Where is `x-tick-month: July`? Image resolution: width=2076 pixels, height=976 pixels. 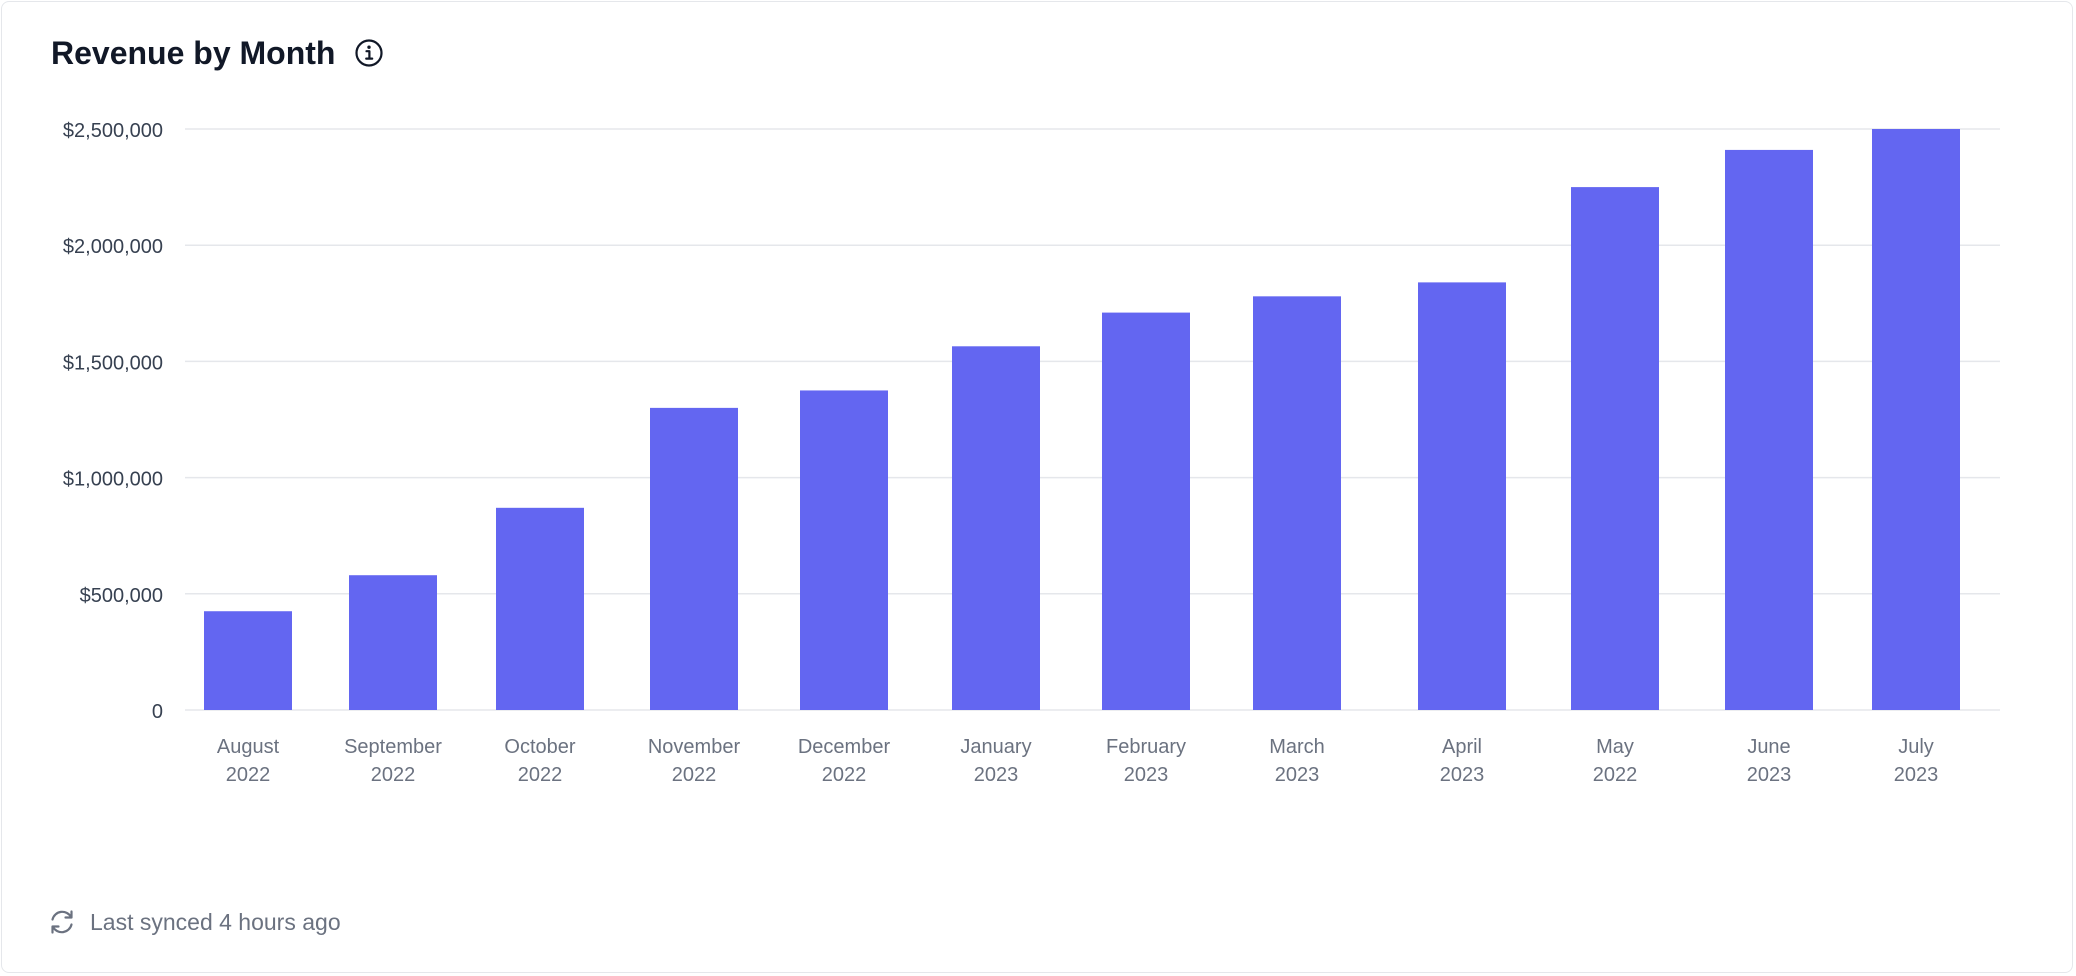
x-tick-month: July is located at coordinates (1916, 747).